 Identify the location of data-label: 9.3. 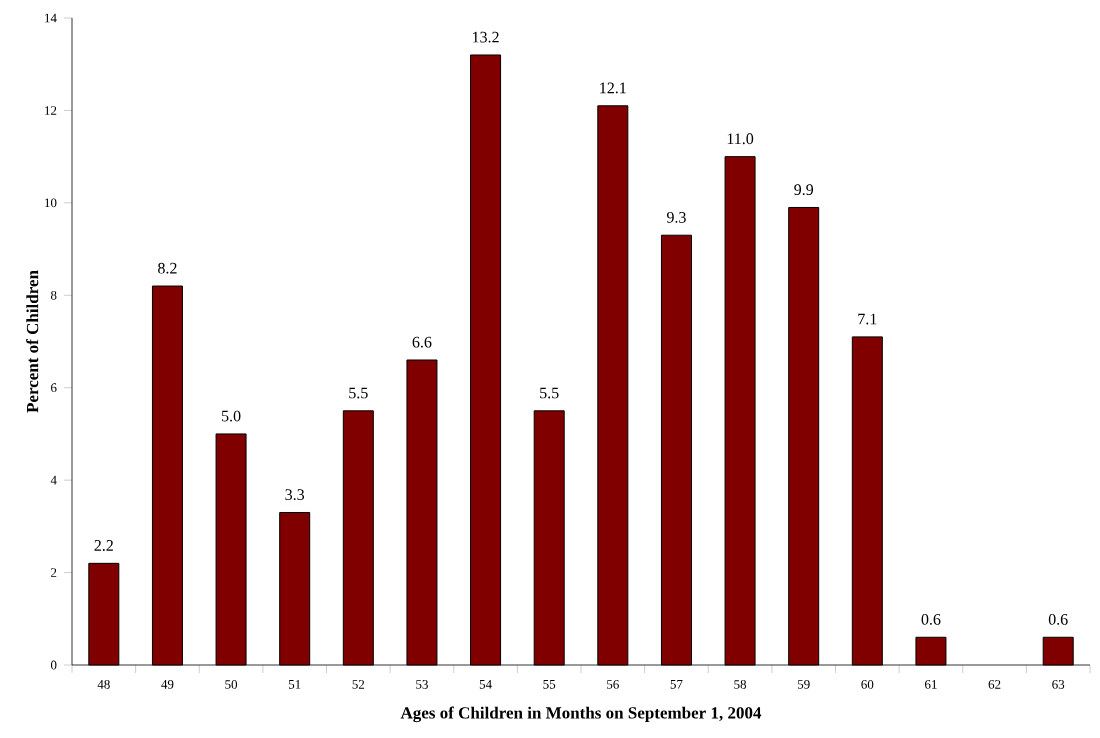
(676, 217).